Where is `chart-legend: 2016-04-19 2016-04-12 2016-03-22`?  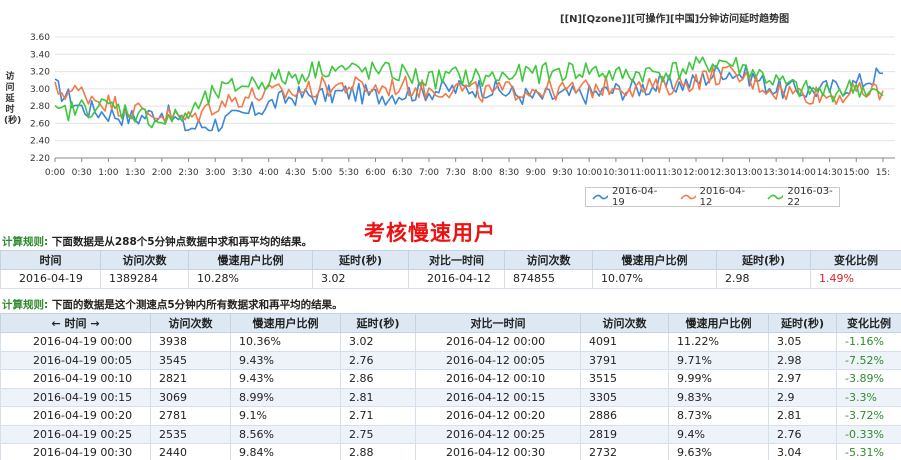
chart-legend: 2016-04-19 2016-04-12 2016-03-22 is located at coordinates (712, 197).